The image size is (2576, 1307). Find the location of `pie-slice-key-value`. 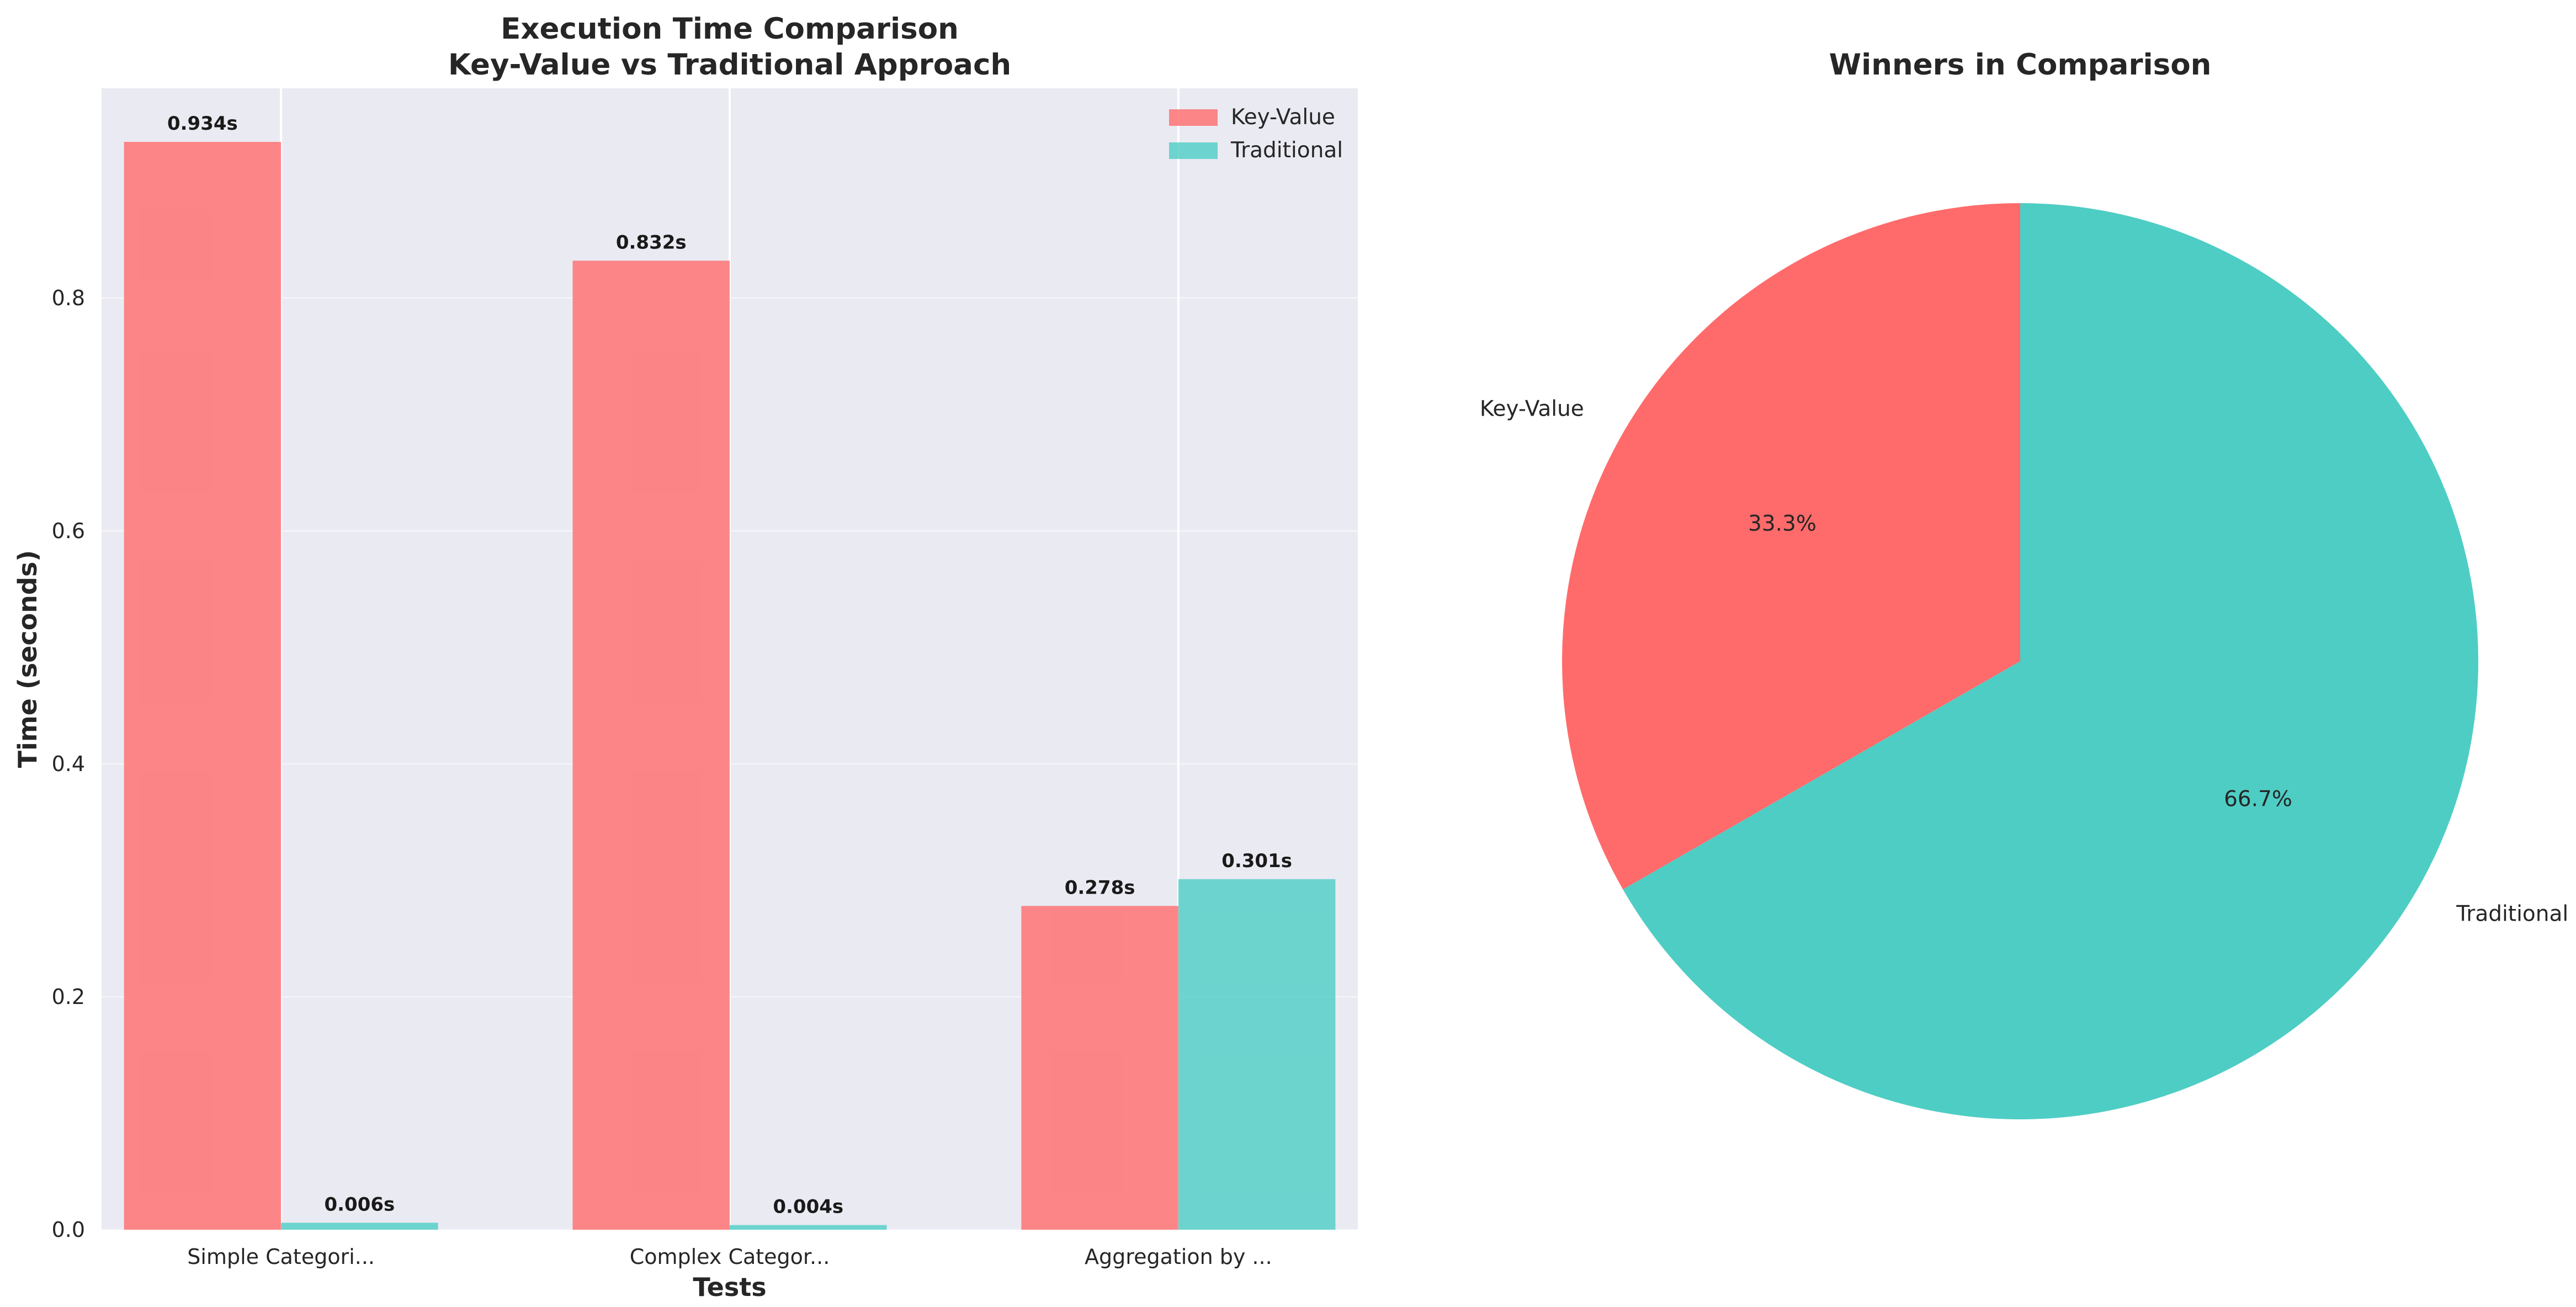

pie-slice-key-value is located at coordinates (1791, 546).